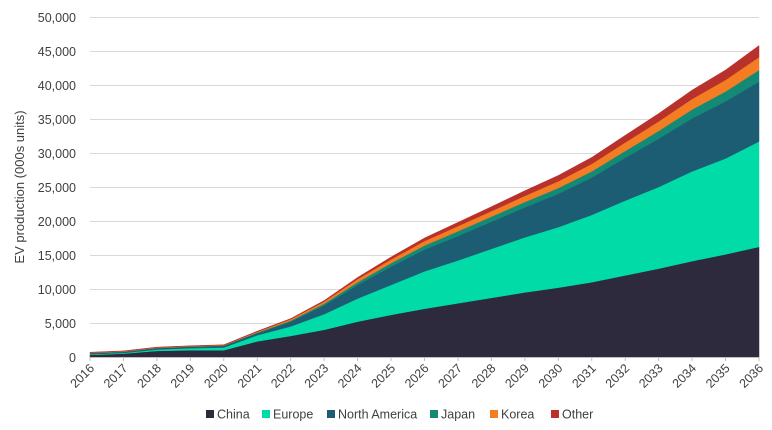  I want to click on x-tick-label: 2024, so click(350, 376).